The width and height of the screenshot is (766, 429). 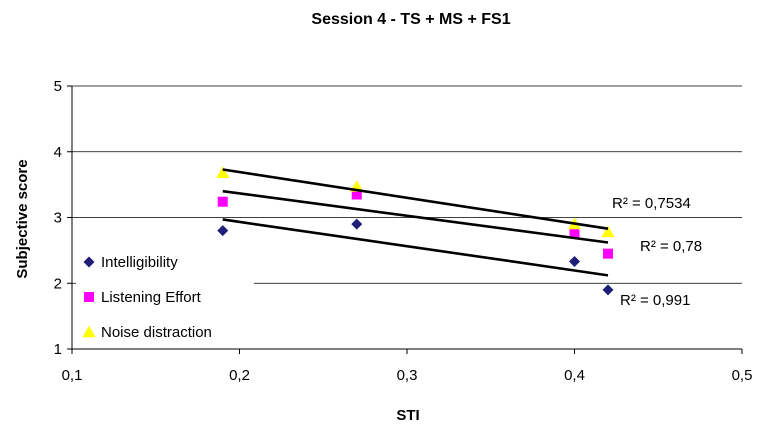 I want to click on trendline-noise-distraction, so click(x=415, y=199).